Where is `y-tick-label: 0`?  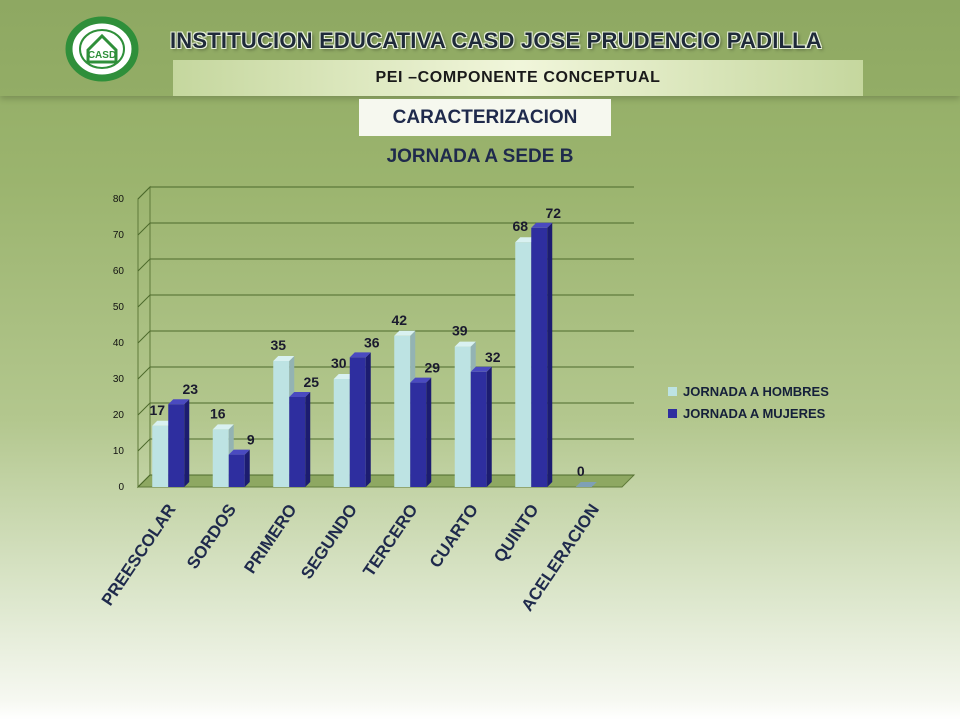 y-tick-label: 0 is located at coordinates (121, 487).